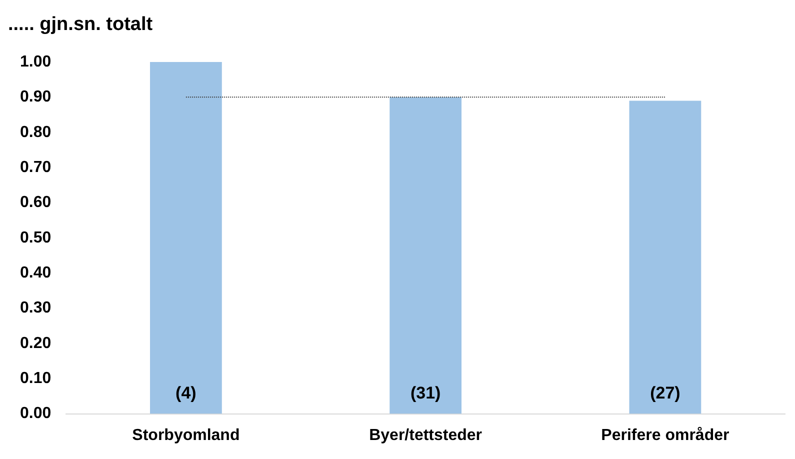 The width and height of the screenshot is (795, 459). I want to click on y-tick-label: 0.20, so click(36, 343).